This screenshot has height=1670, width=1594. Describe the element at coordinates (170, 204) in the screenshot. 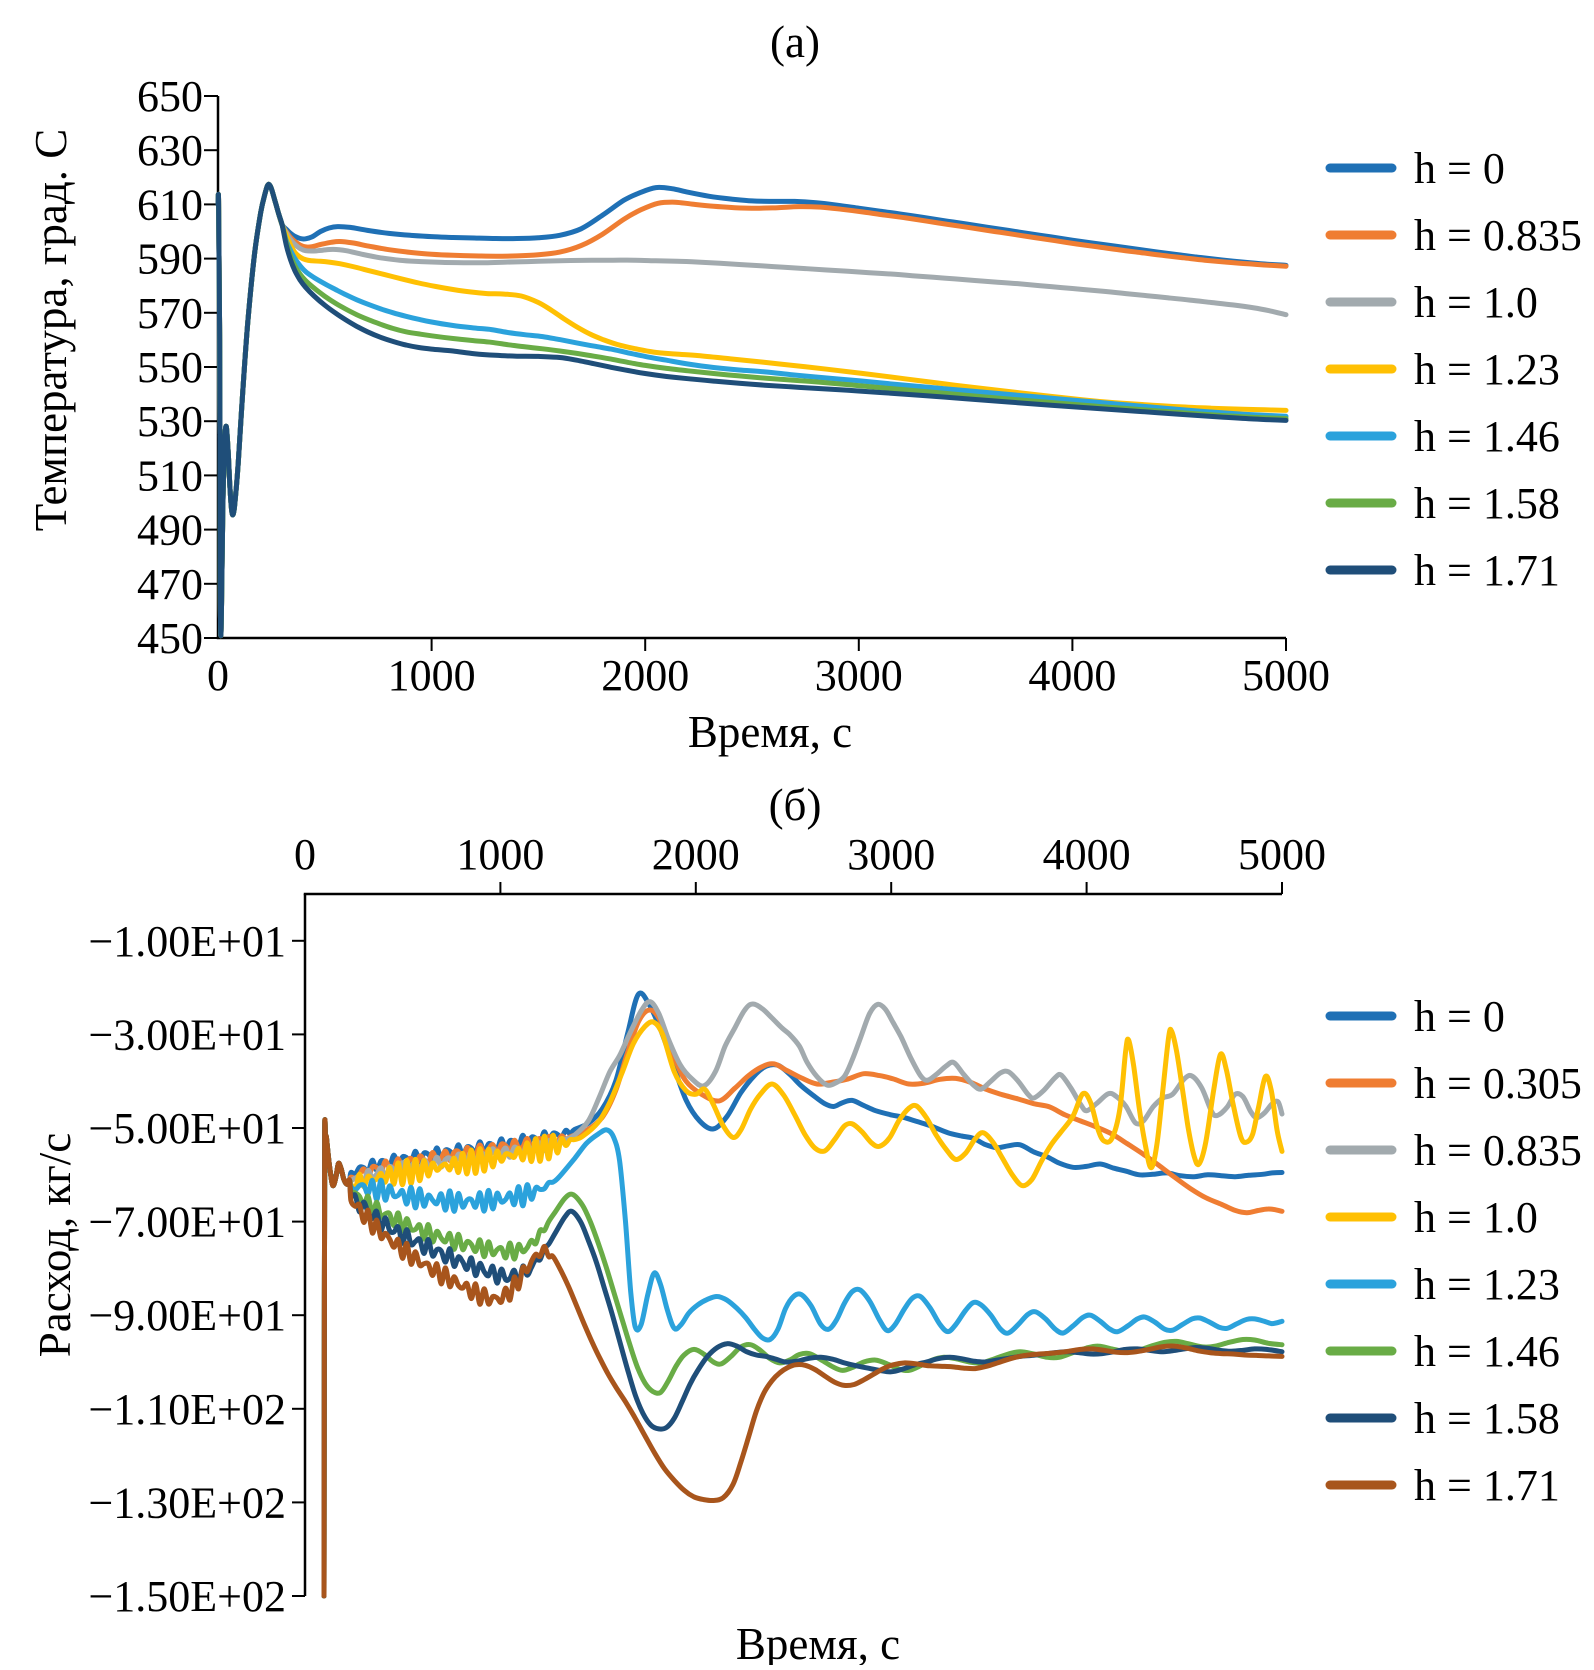

I see `panel-a-y-tick-label: 610` at that location.